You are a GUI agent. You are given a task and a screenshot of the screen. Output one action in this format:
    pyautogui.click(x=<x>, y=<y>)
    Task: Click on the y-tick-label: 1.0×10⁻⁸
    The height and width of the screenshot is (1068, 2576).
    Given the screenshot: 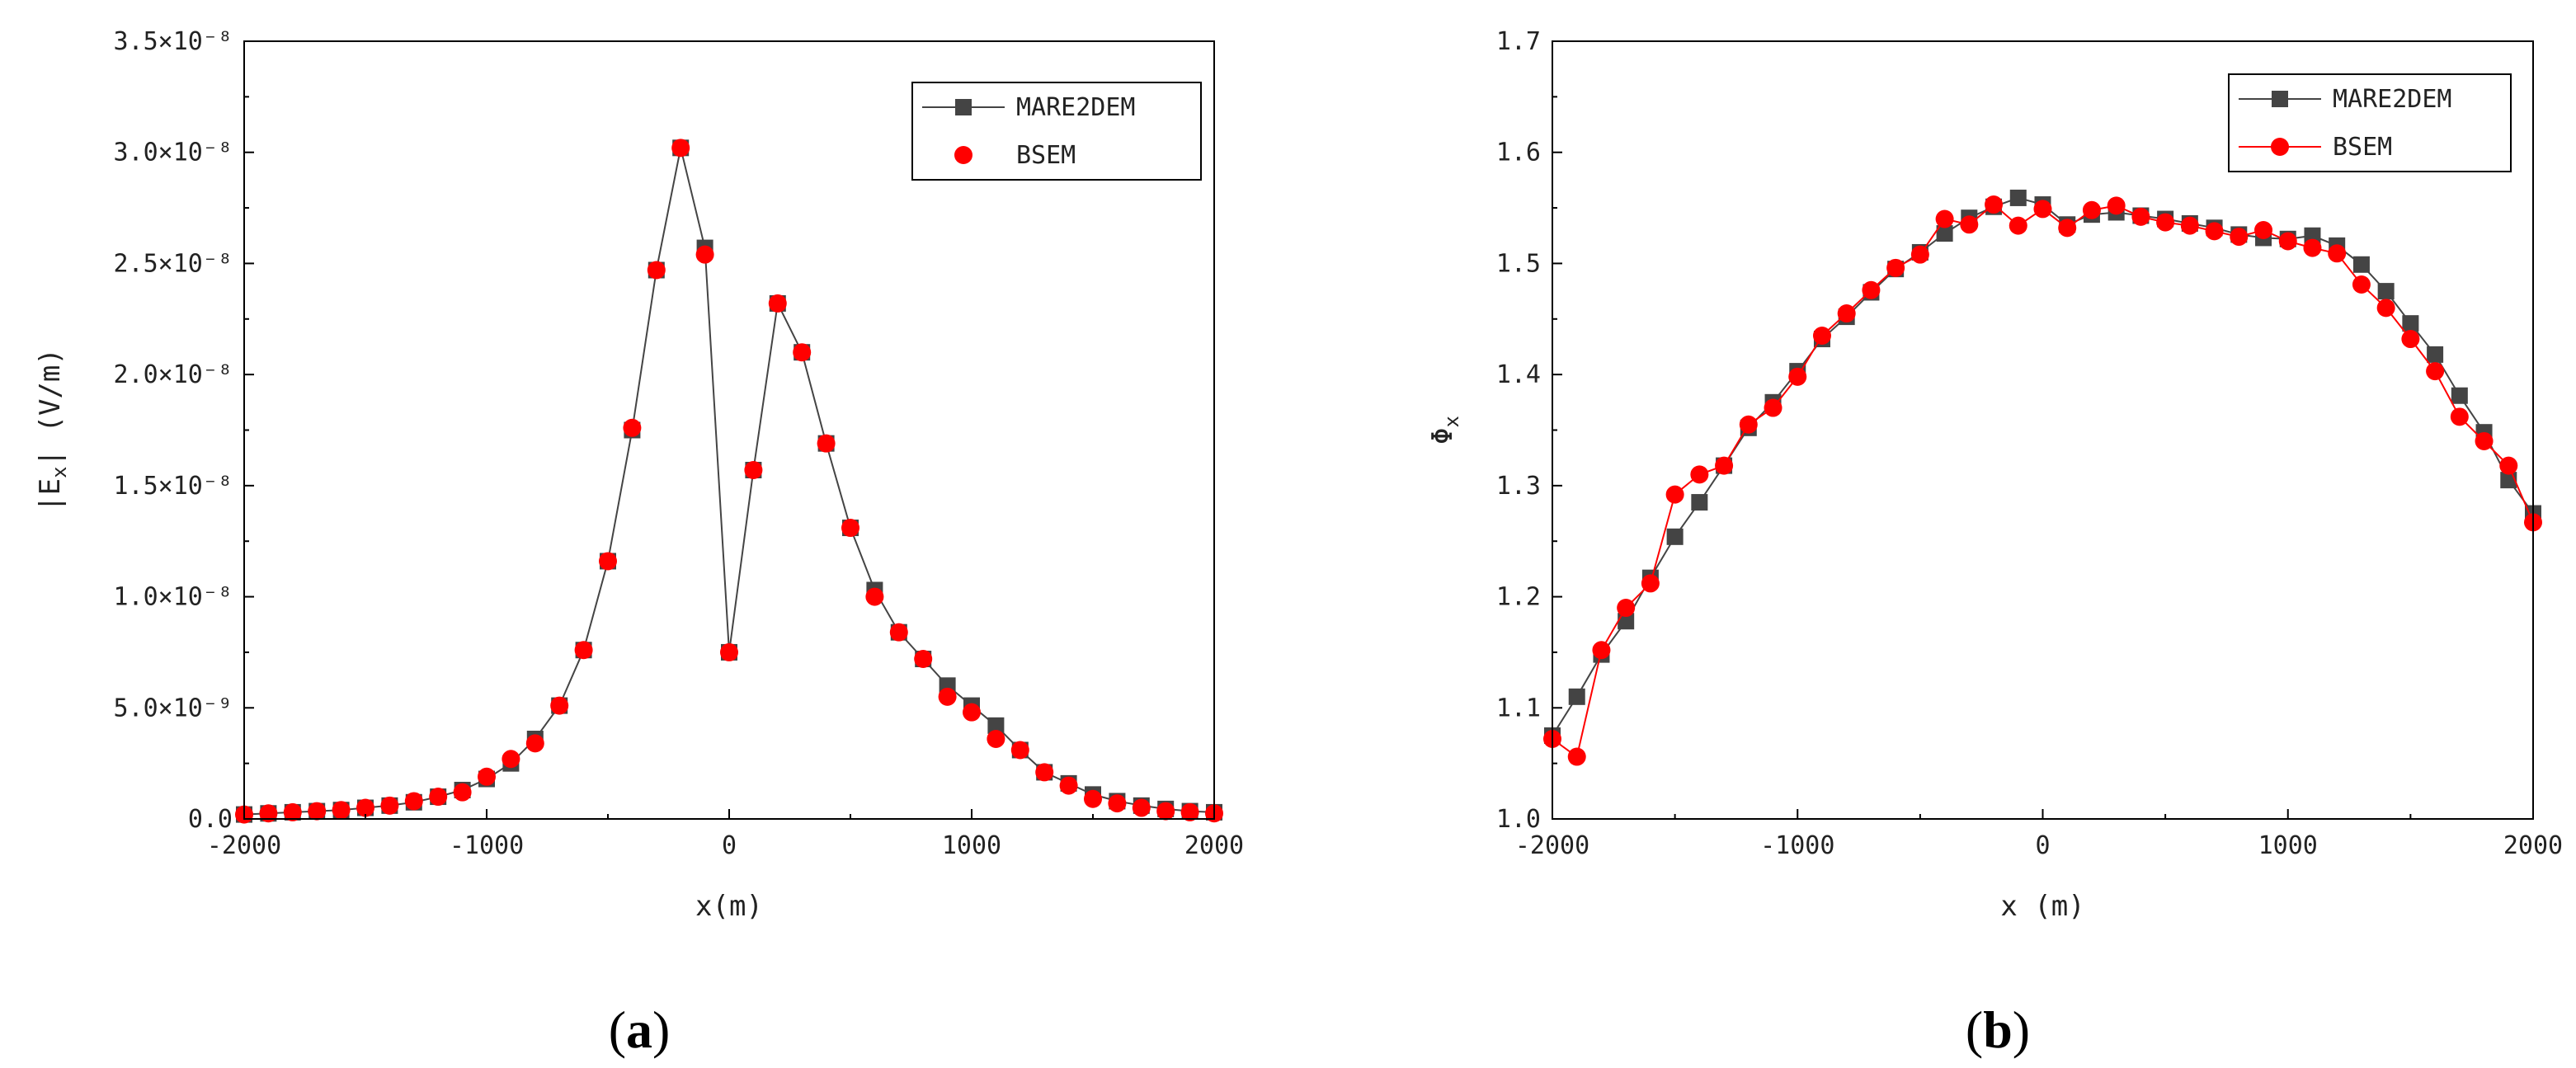 What is the action you would take?
    pyautogui.click(x=173, y=597)
    